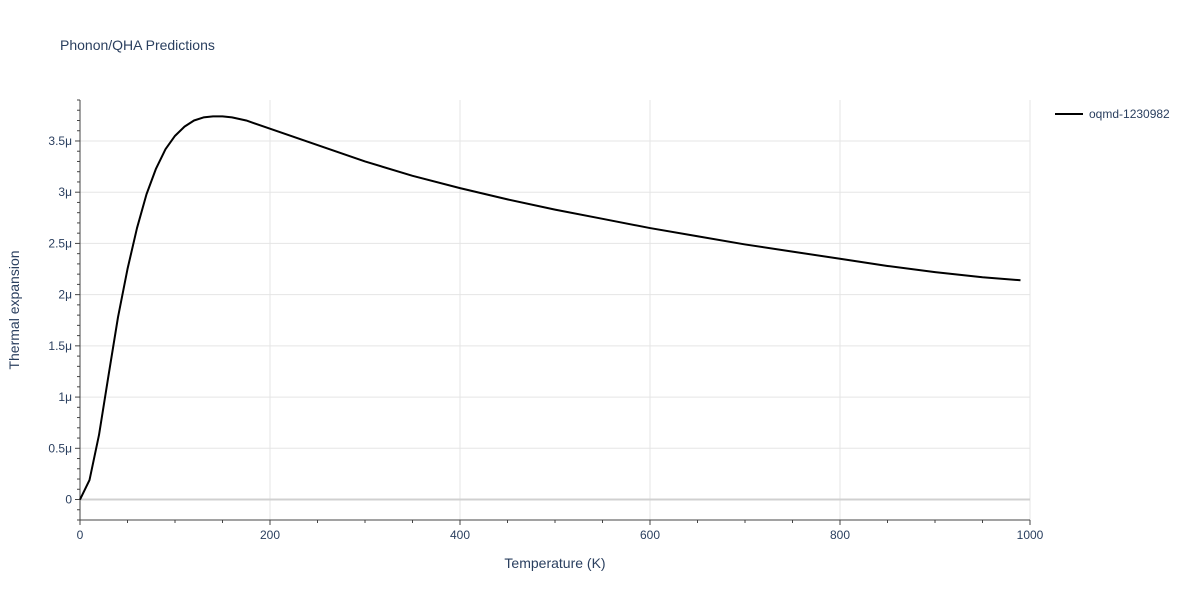 Image resolution: width=1200 pixels, height=600 pixels. What do you see at coordinates (60, 448) in the screenshot?
I see `y-tick-label: 0.5μ` at bounding box center [60, 448].